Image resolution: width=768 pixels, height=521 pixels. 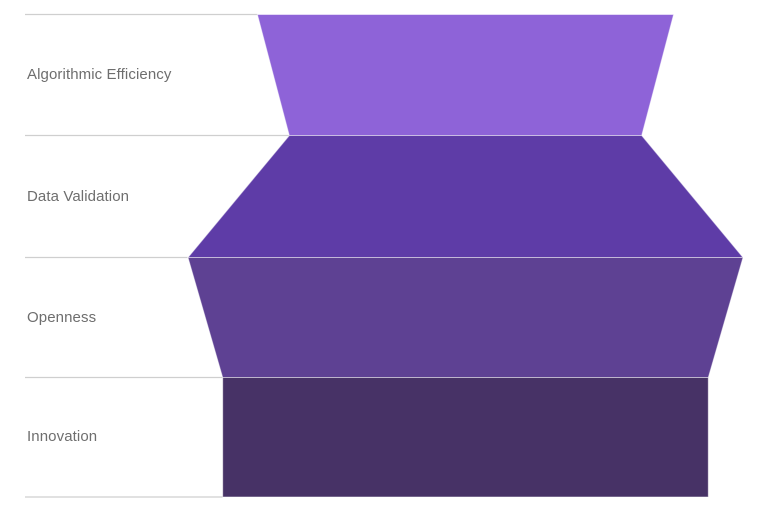 I want to click on category-label-openness: Openness, so click(x=62, y=317).